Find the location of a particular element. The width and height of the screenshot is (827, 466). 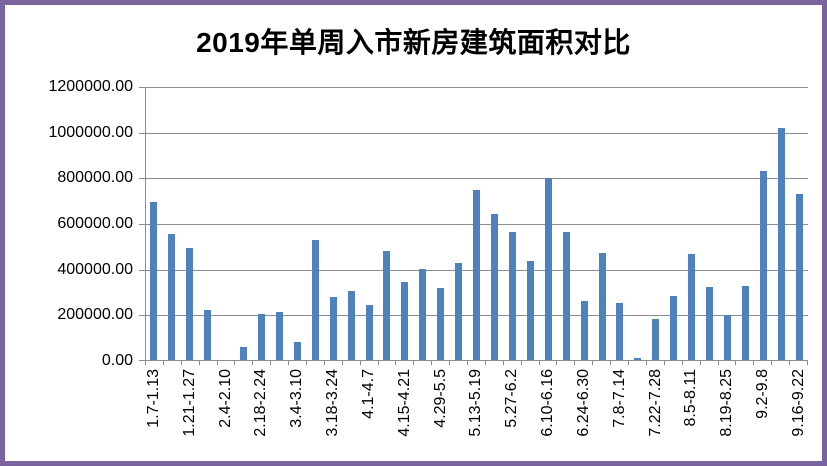

x-label-slot: 8.19-8.25 is located at coordinates (727, 403).